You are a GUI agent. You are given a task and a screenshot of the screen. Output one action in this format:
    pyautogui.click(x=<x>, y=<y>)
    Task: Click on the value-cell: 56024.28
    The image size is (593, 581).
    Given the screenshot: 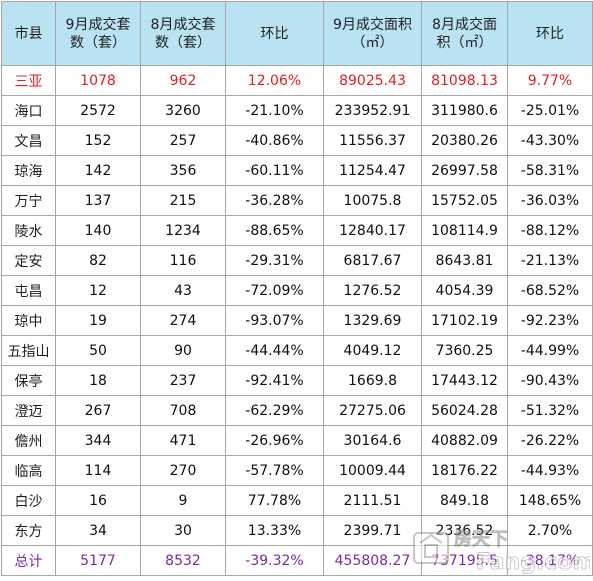 What is the action you would take?
    pyautogui.click(x=464, y=410)
    